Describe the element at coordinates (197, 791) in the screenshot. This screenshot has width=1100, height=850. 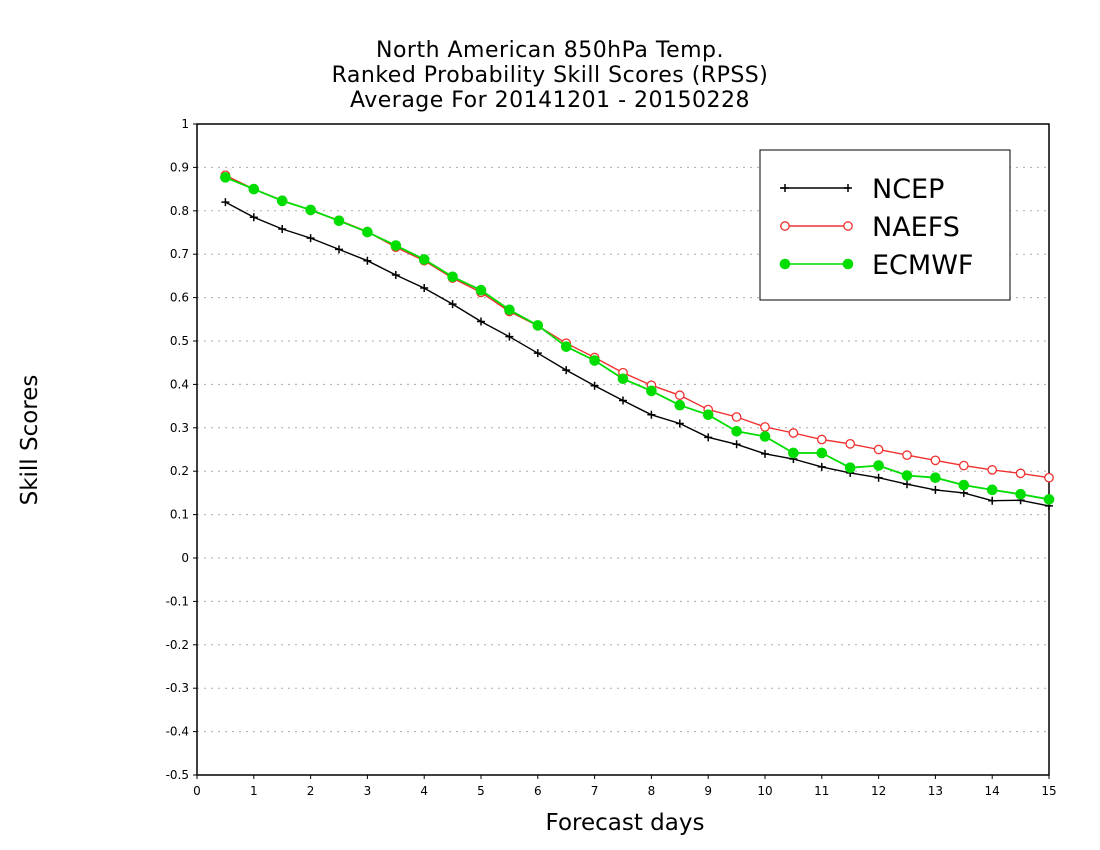
I see `x-tick-label: 0` at that location.